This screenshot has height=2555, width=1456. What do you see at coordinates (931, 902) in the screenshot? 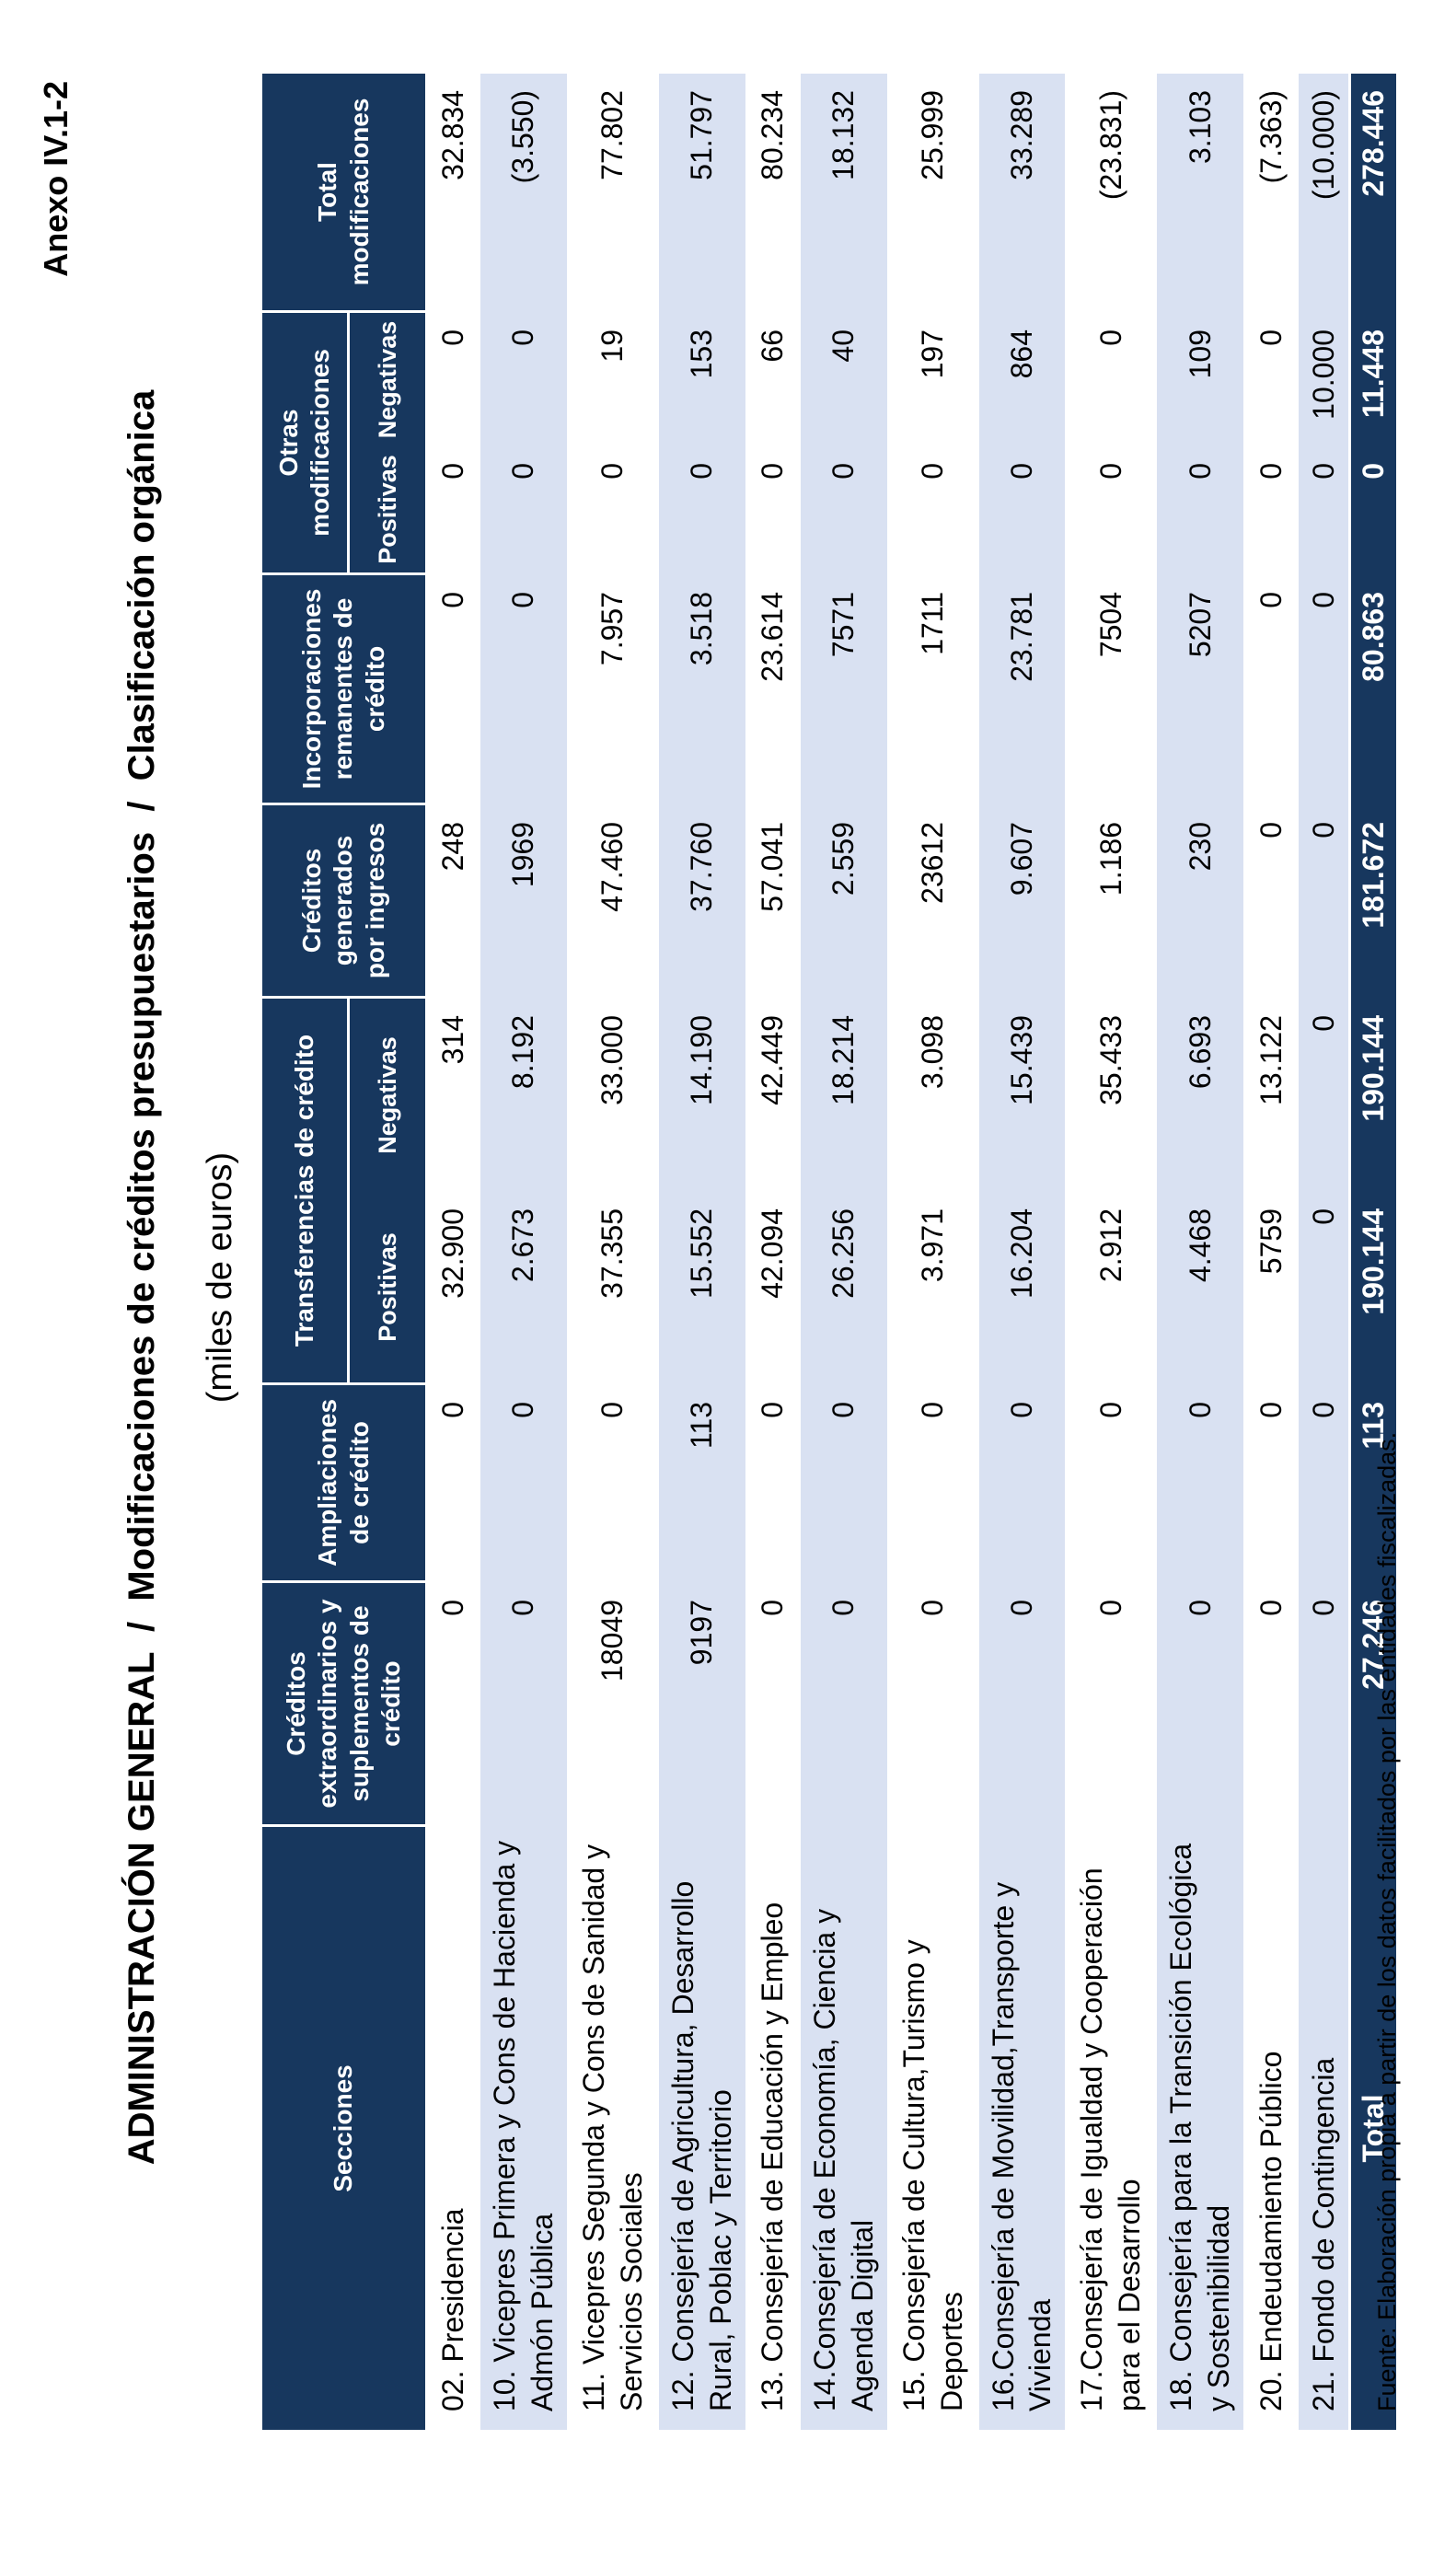
I see `value-cell: 23612` at bounding box center [931, 902].